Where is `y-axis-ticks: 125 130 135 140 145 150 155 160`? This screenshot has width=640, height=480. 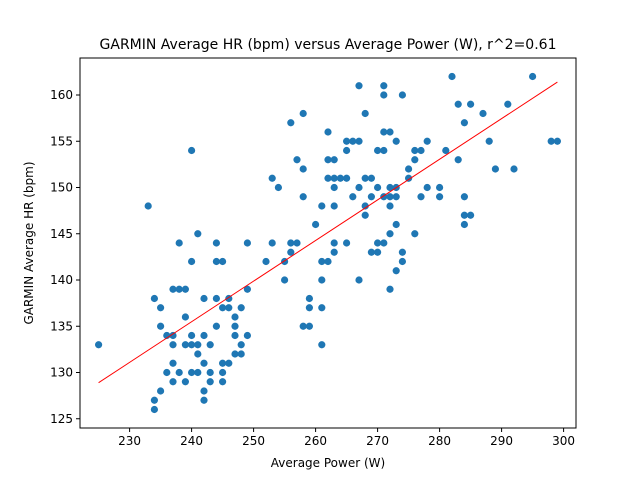 y-axis-ticks: 125 130 135 140 145 150 155 160 is located at coordinates (65, 257).